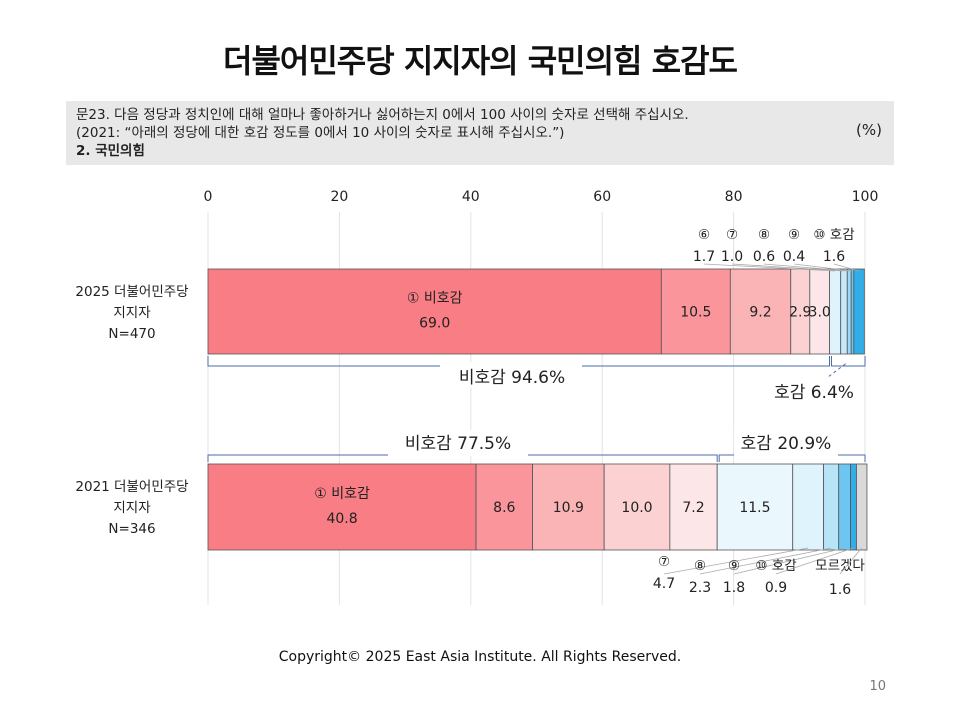  I want to click on tick-label: 60, so click(602, 197).